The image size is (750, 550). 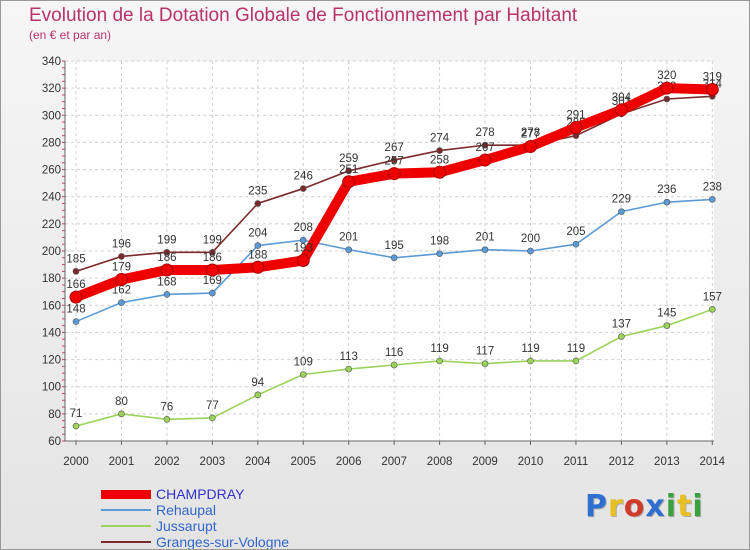 I want to click on data-label-champdray: 267, so click(x=484, y=148).